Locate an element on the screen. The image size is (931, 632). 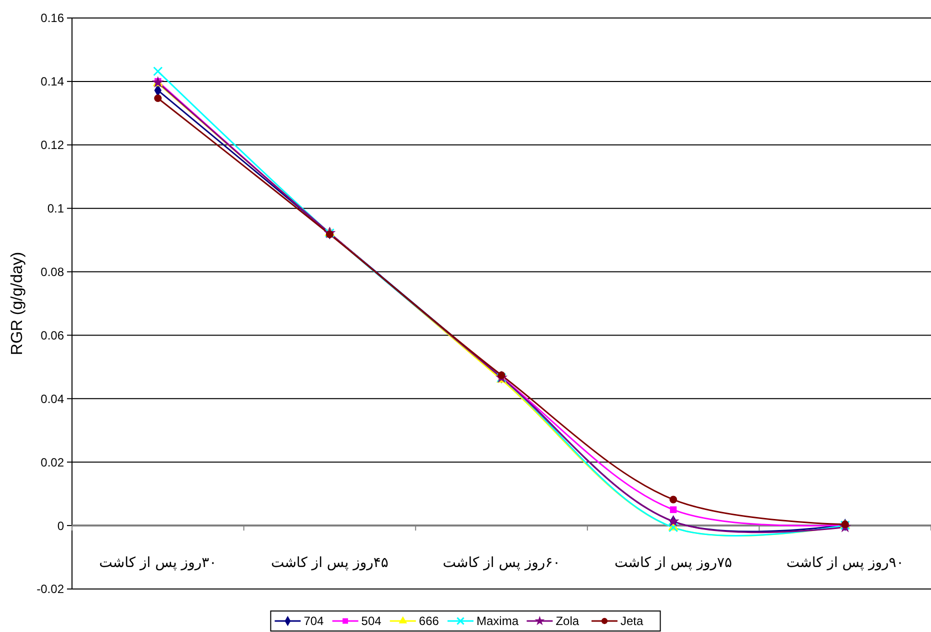
y-axis-title: RGR (g/g/day) is located at coordinates (17, 304).